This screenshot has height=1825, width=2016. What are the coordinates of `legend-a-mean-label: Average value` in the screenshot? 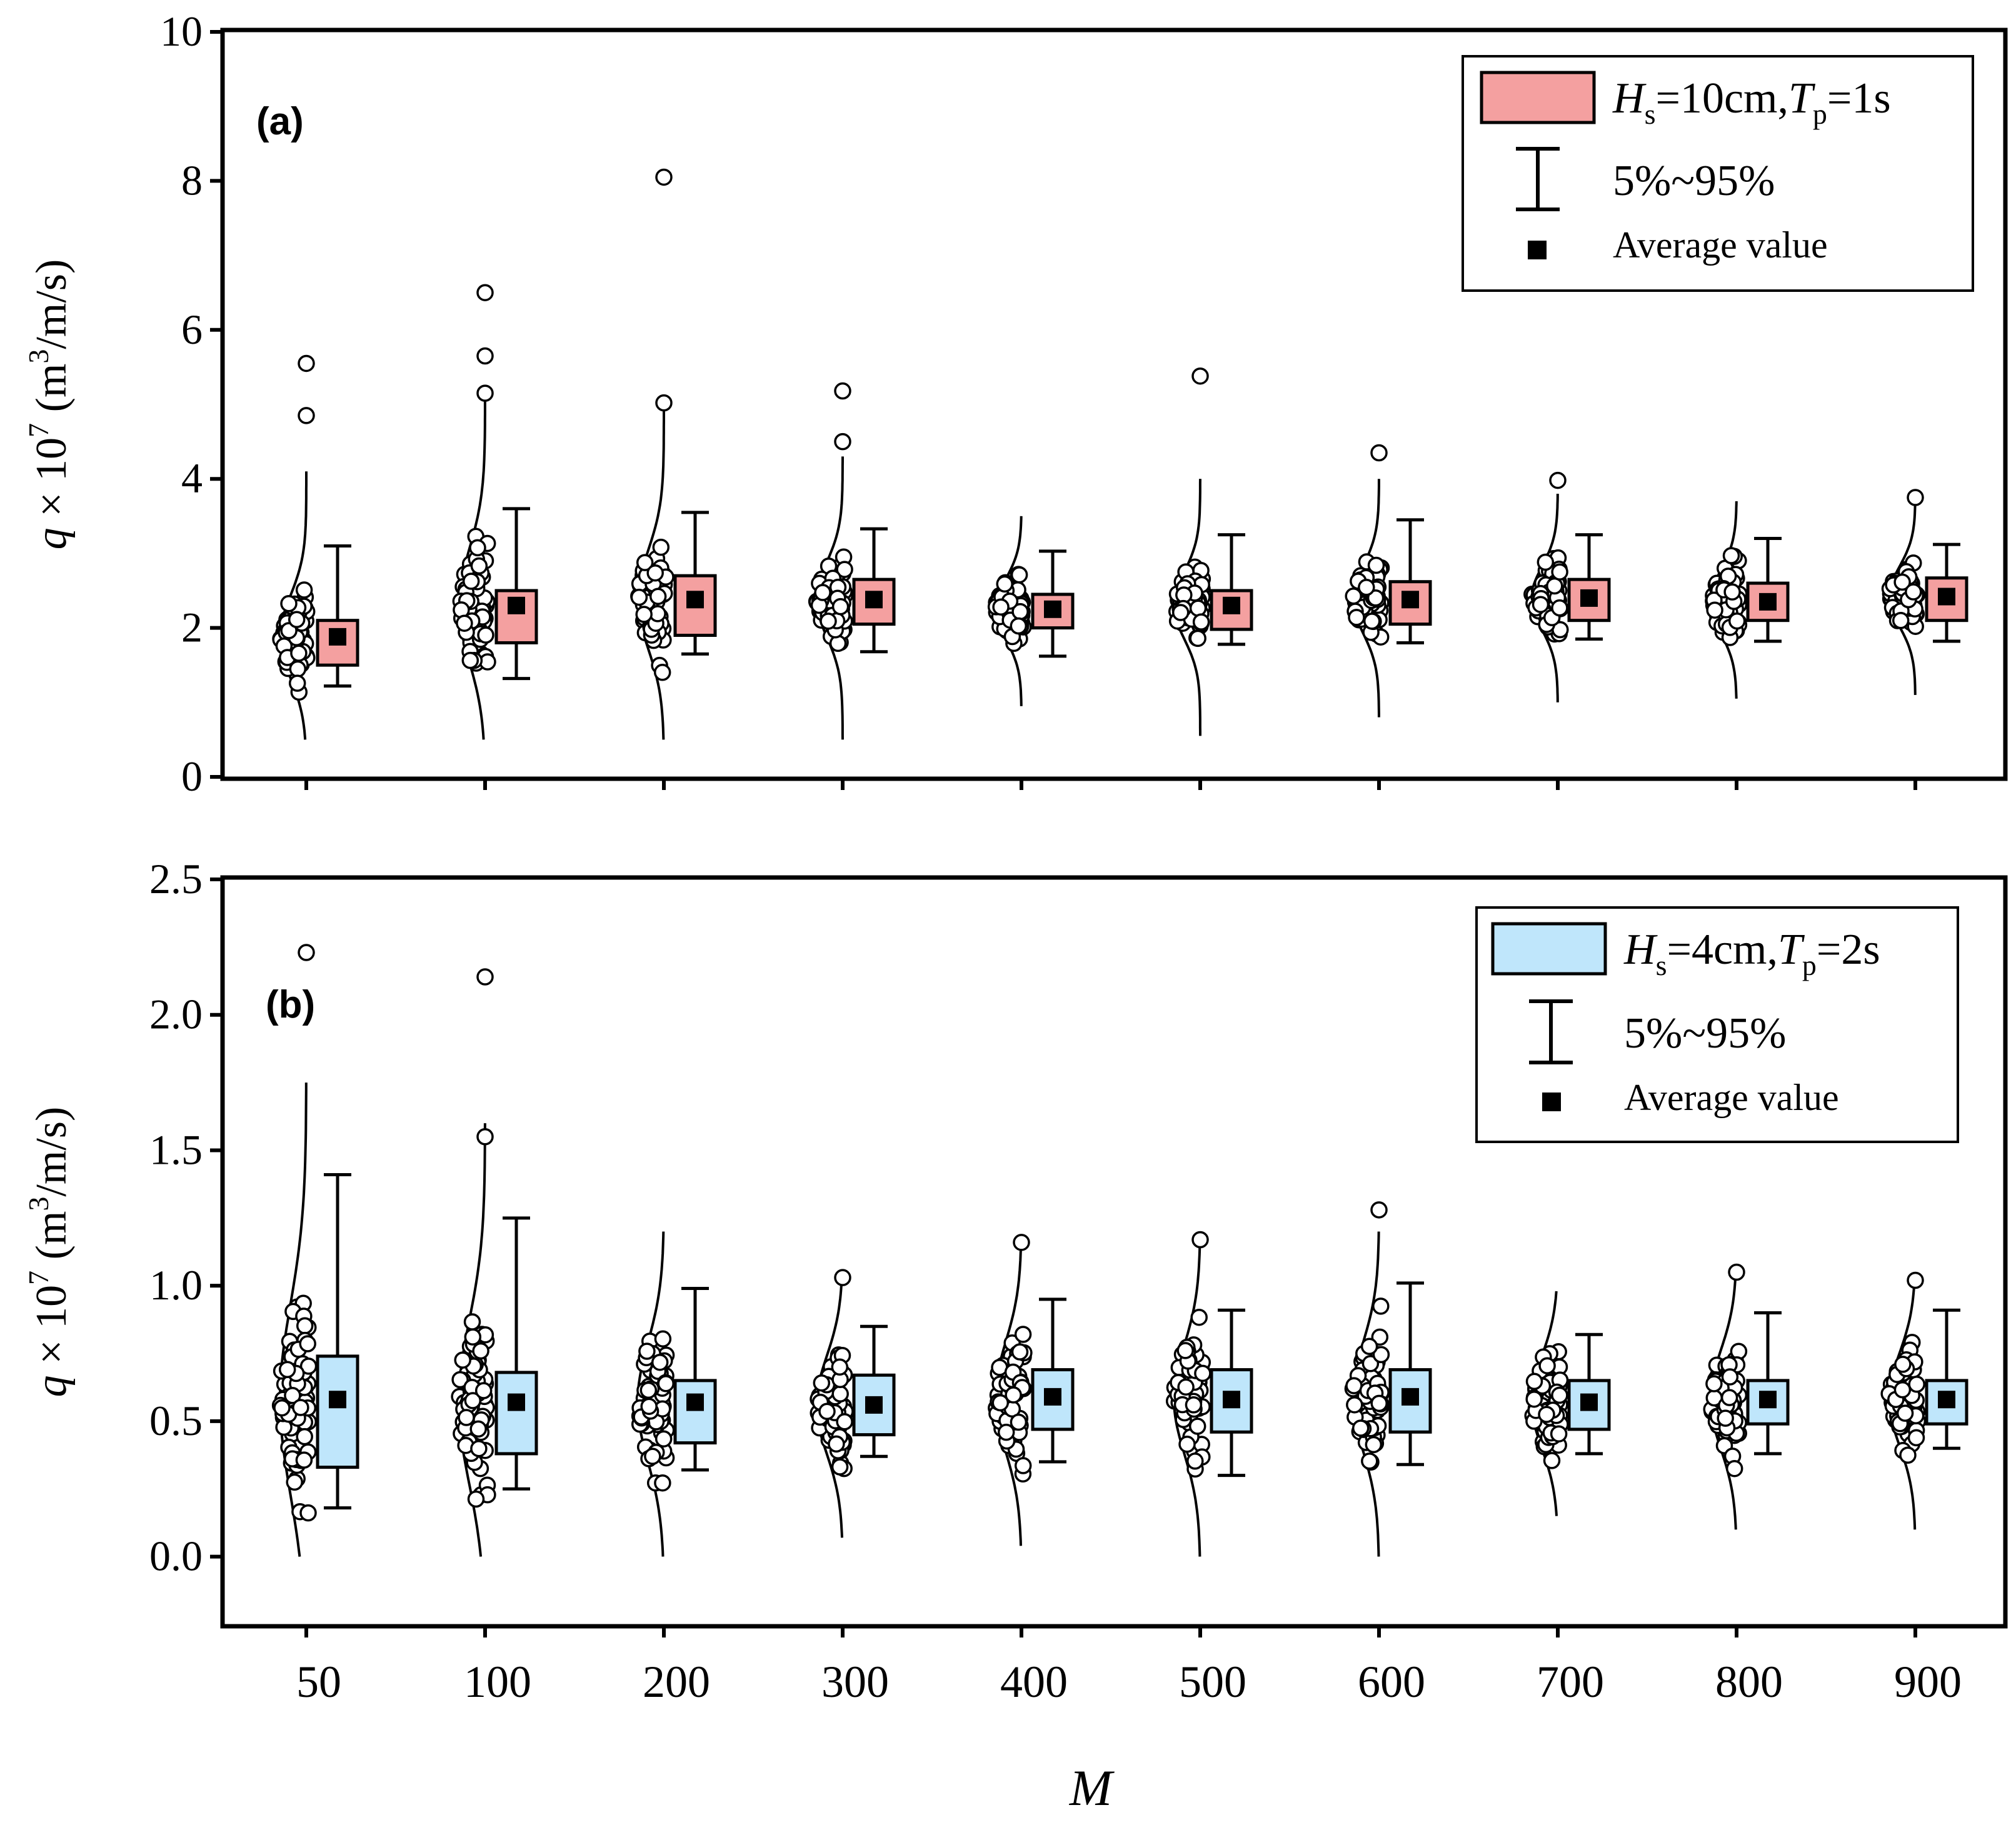 It's located at (1720, 245).